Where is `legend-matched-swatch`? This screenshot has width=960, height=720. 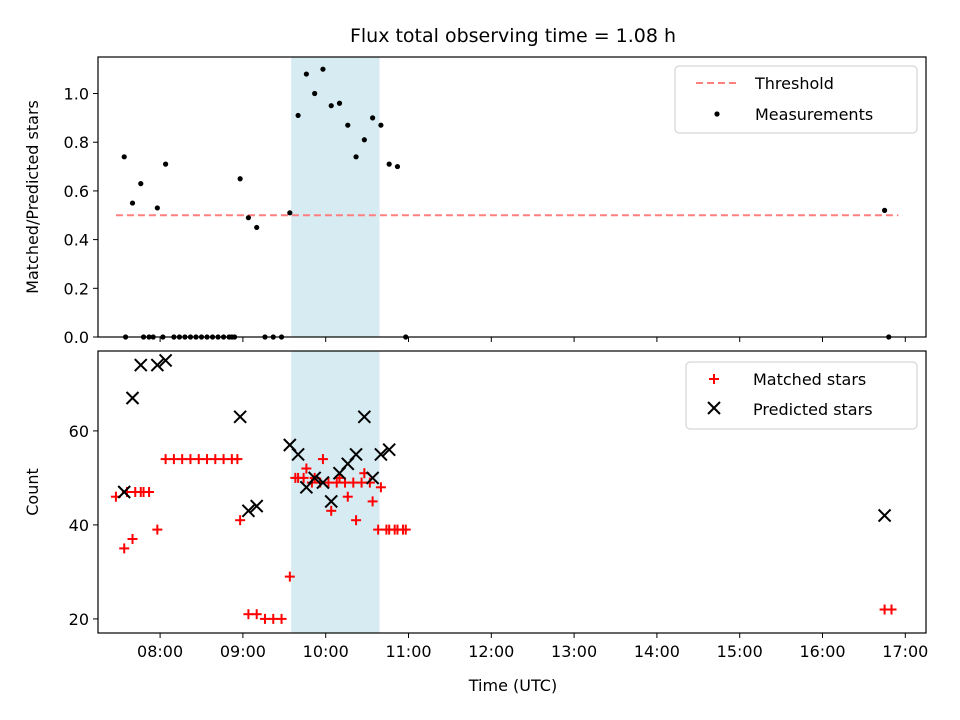
legend-matched-swatch is located at coordinates (714, 379).